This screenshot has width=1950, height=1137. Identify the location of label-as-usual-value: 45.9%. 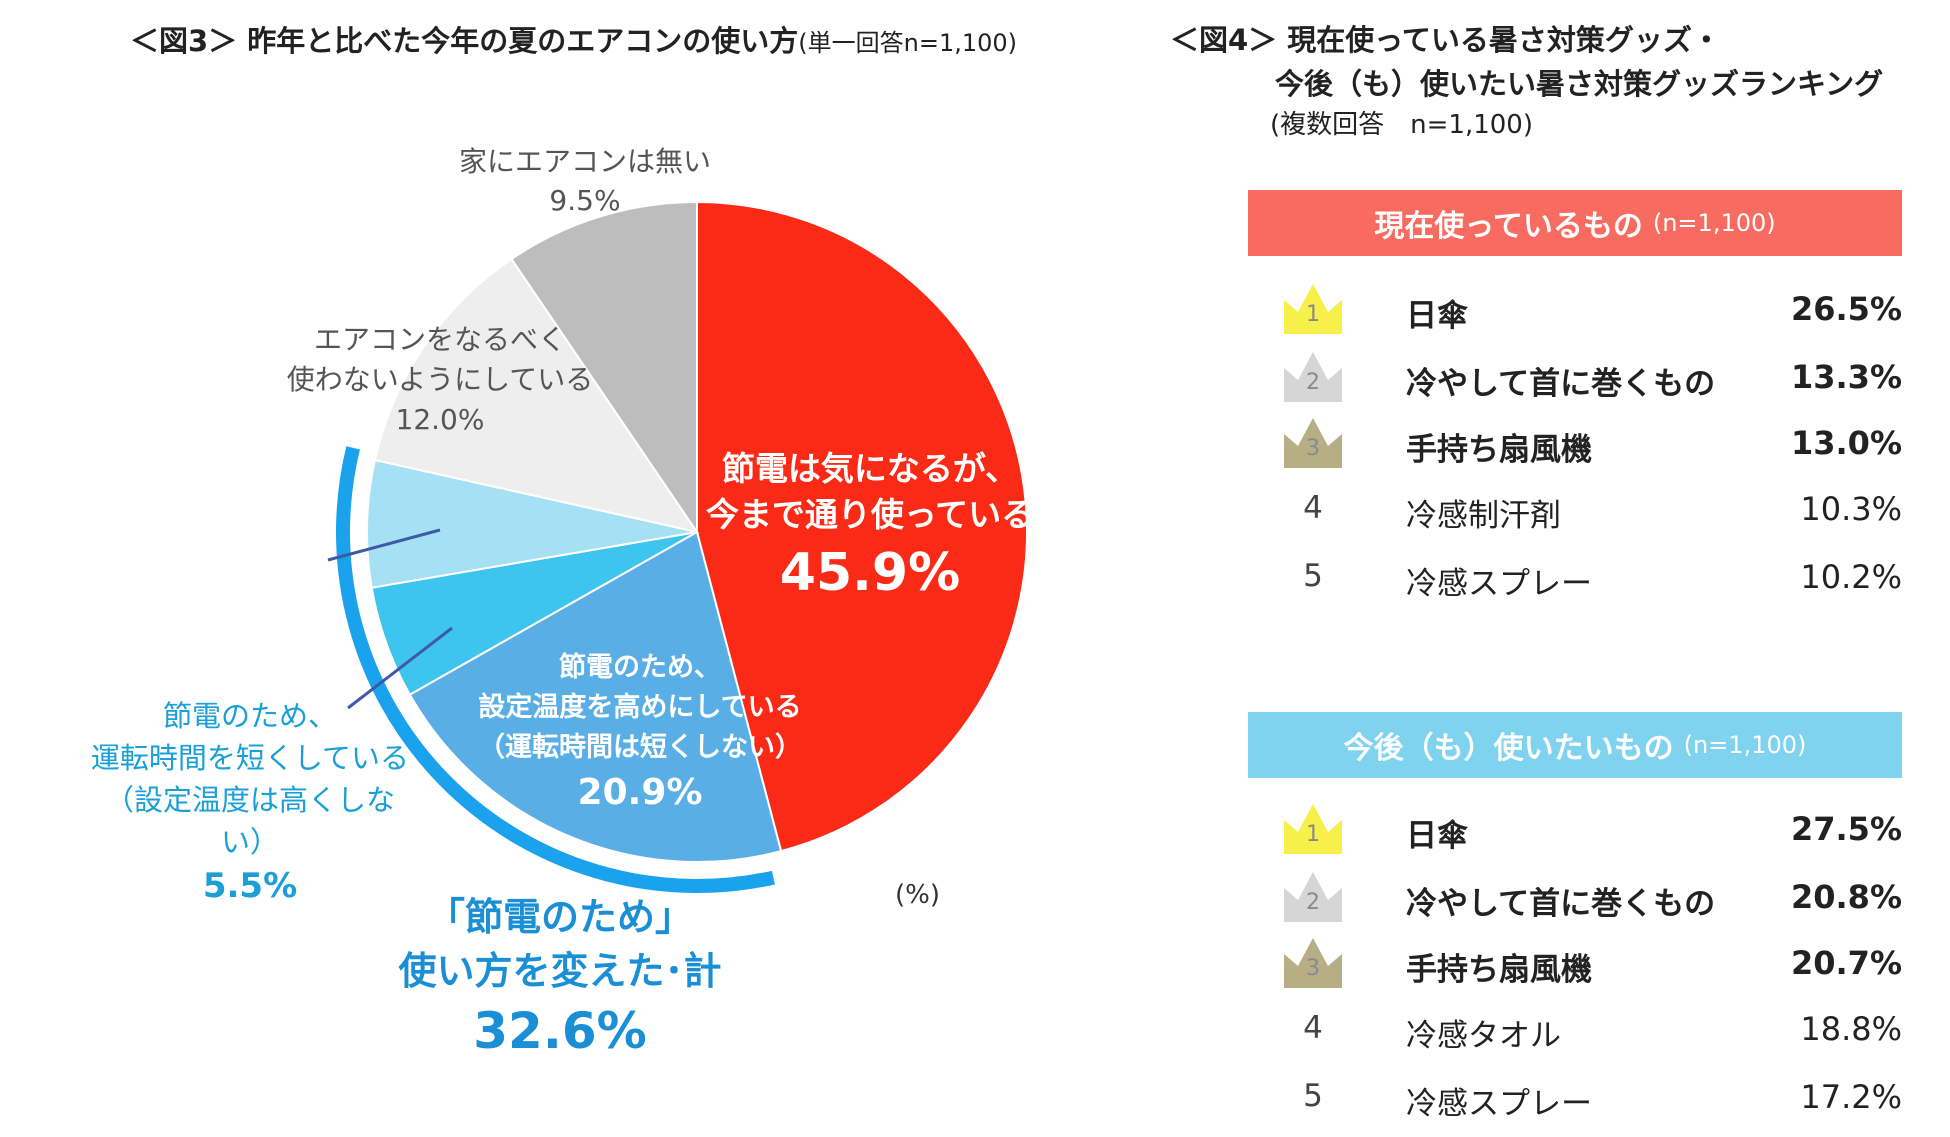
(870, 573).